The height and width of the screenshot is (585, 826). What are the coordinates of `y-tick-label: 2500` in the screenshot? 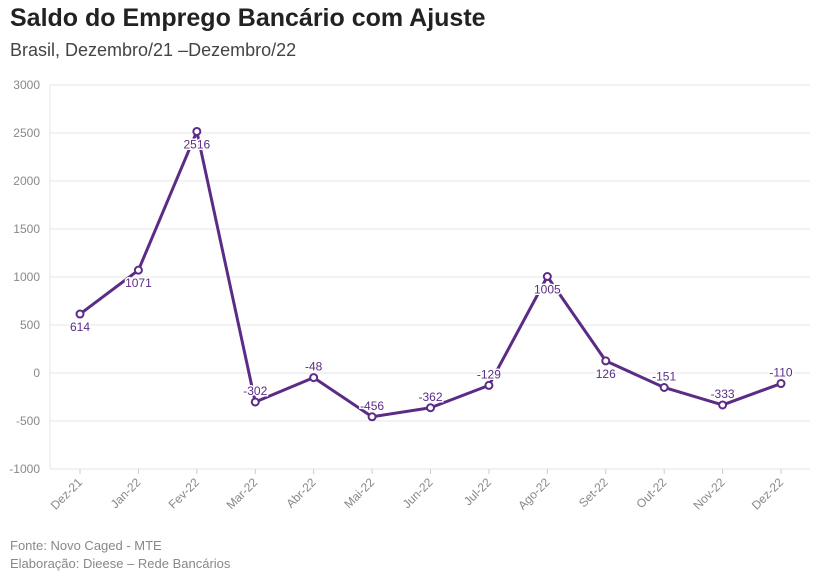 It's located at (26, 133).